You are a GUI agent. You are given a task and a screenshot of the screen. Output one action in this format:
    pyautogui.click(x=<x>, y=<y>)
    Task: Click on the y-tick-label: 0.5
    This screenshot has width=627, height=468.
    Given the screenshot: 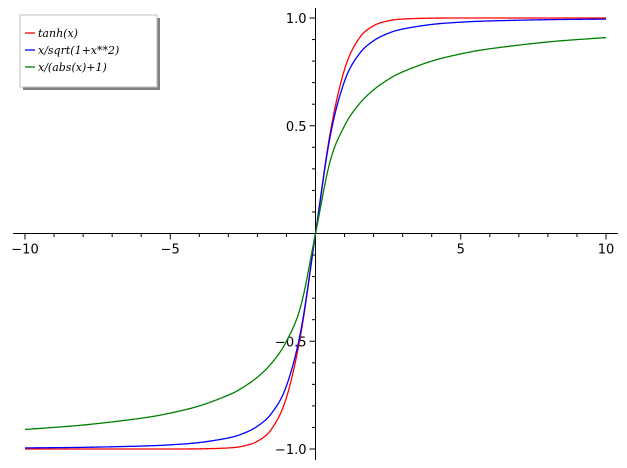 What is the action you would take?
    pyautogui.click(x=296, y=127)
    